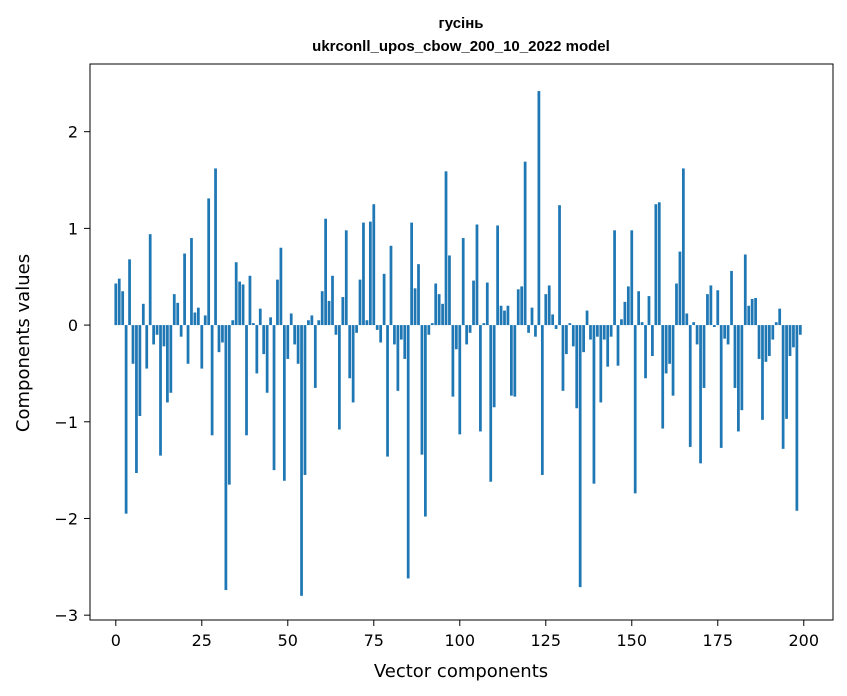  I want to click on x-tick-label: 50, so click(288, 640).